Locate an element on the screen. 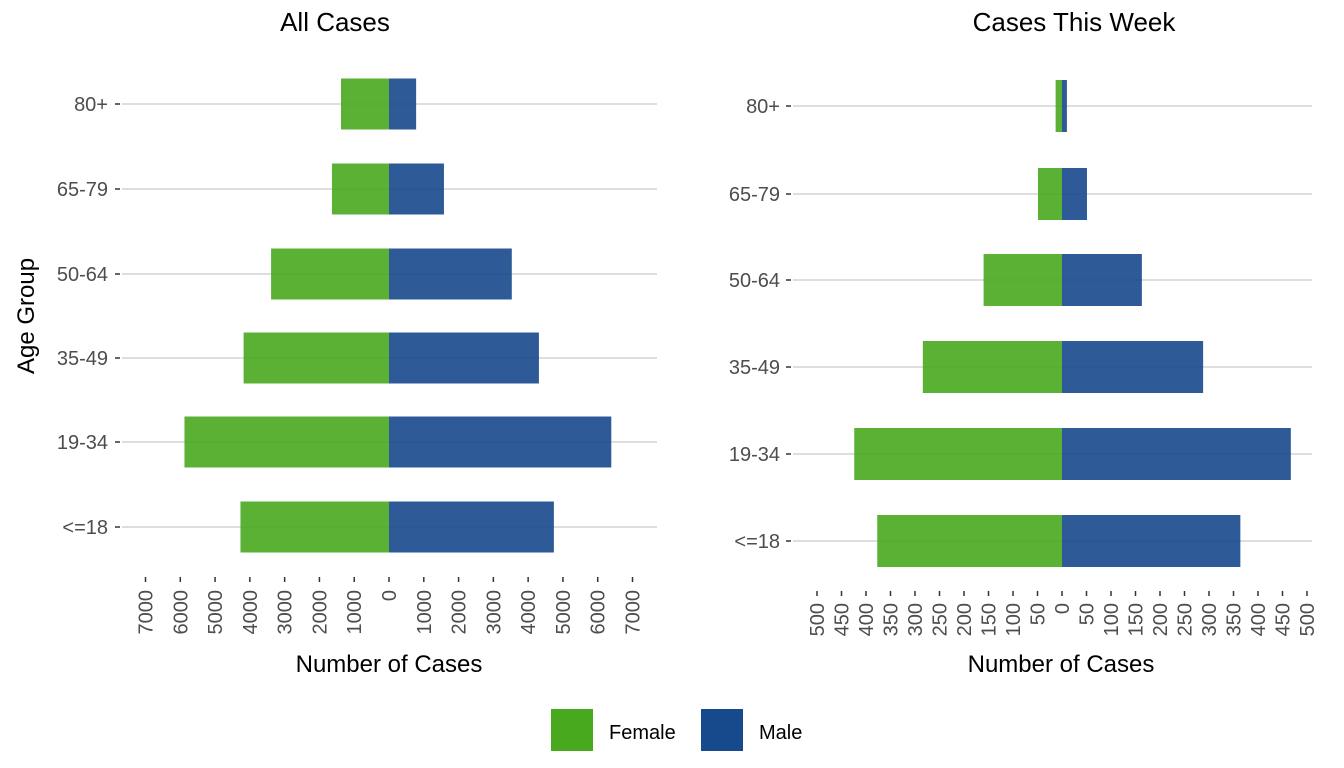  legend-label-female: Female is located at coordinates (642, 733).